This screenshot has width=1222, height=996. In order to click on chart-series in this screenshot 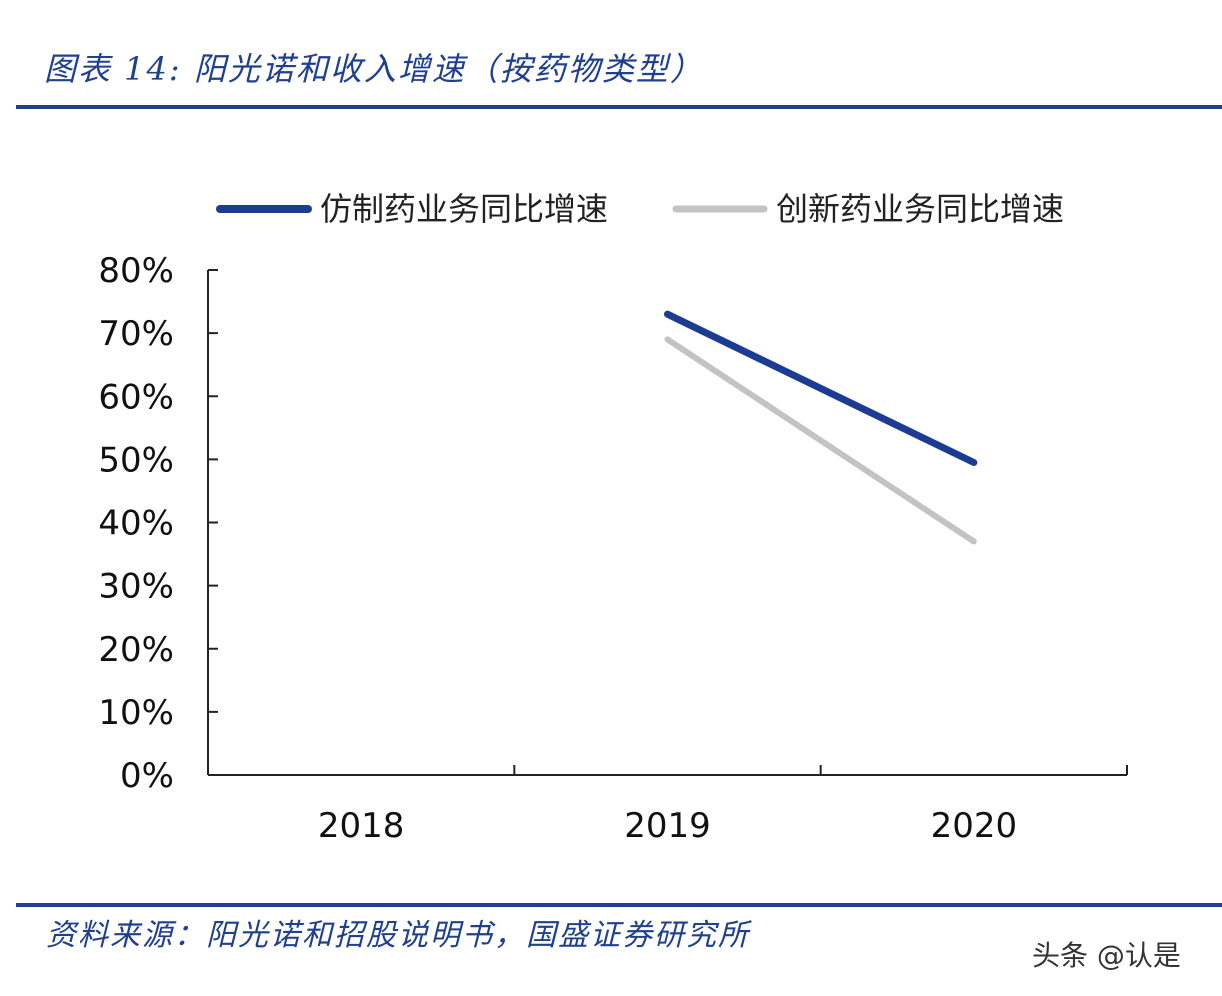, I will do `click(821, 427)`.